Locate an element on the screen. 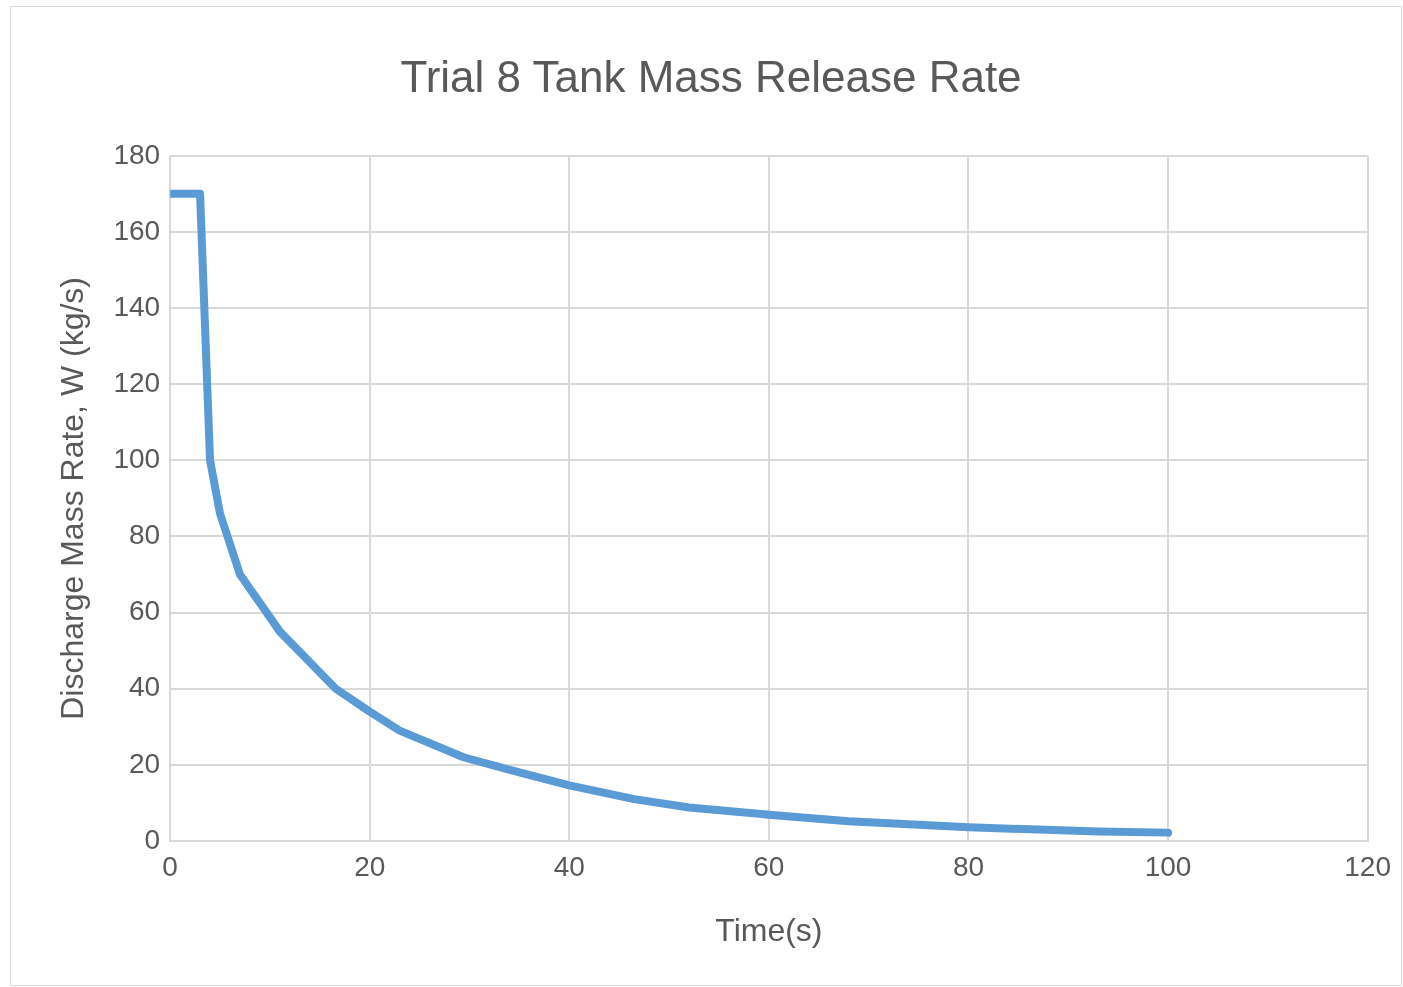 Image resolution: width=1403 pixels, height=987 pixels. x-tick-label: 20 is located at coordinates (370, 866).